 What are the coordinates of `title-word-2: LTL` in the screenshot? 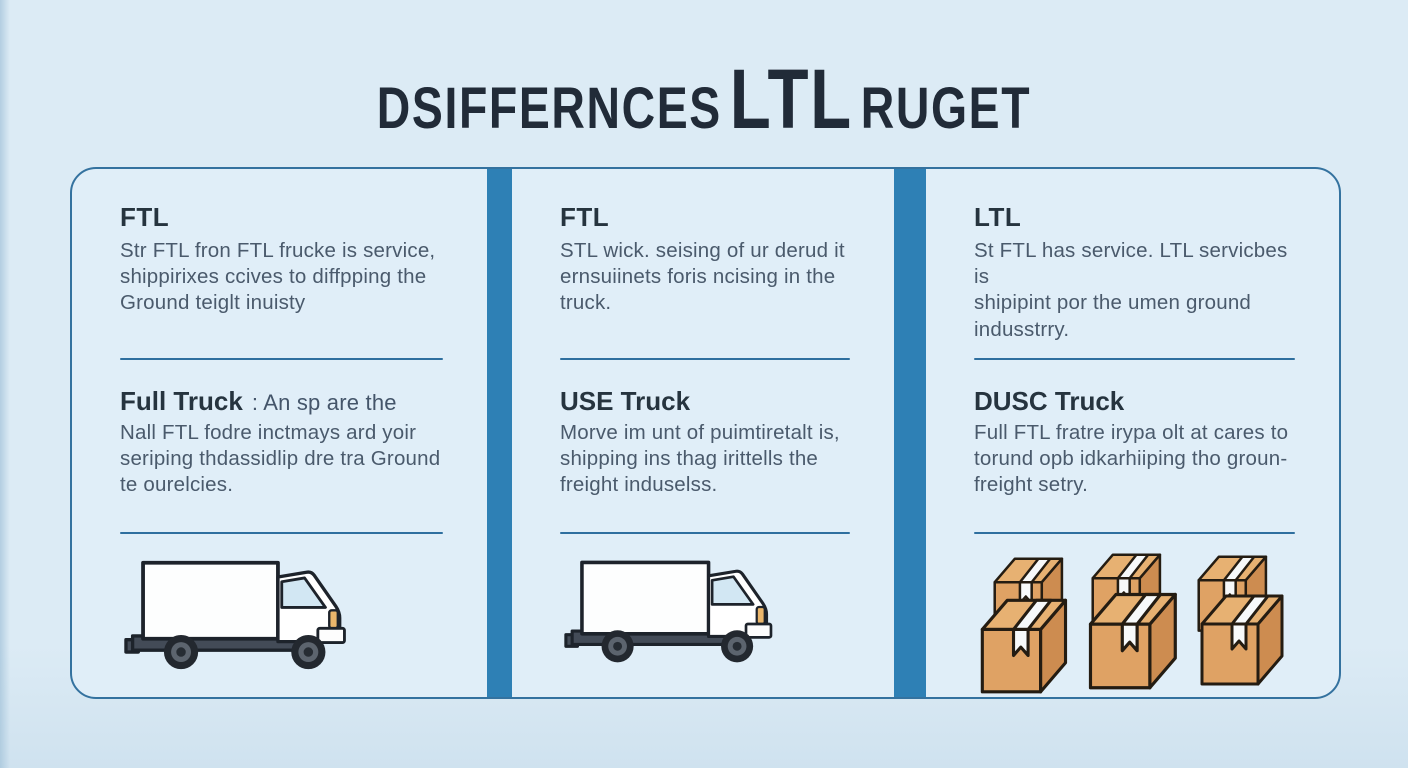 It's located at (791, 99).